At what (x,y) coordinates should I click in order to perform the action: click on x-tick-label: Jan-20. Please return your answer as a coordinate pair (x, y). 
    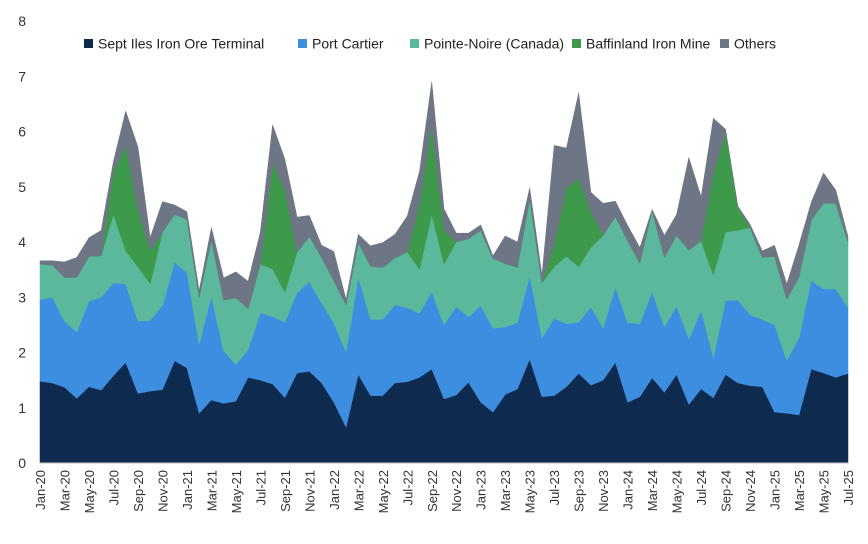
    Looking at the image, I should click on (40, 490).